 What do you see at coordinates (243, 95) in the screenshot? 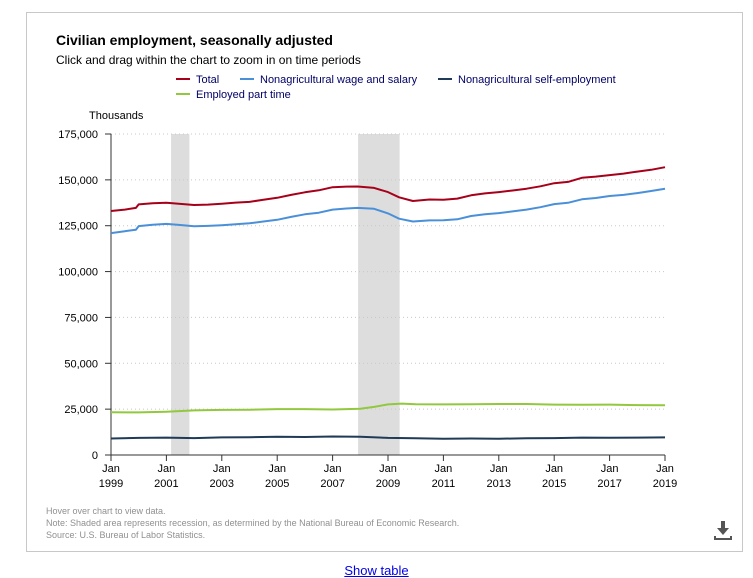
I see `legend-item-label: Employed part time` at bounding box center [243, 95].